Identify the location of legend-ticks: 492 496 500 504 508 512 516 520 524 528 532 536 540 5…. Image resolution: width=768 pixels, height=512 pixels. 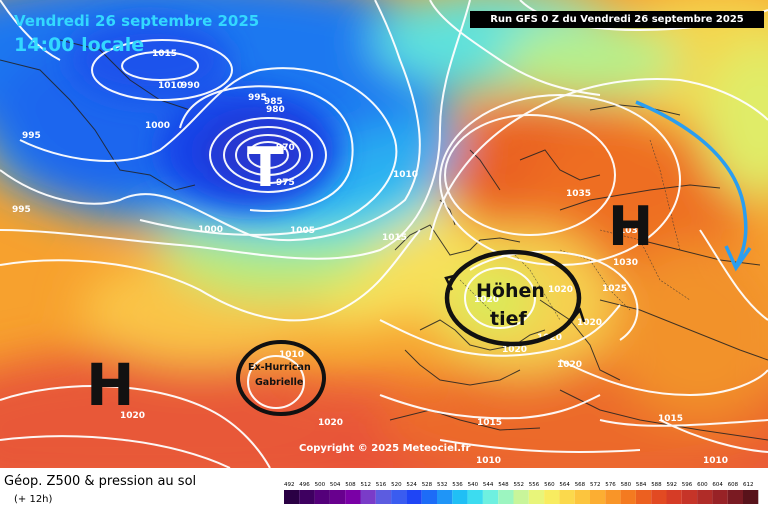
(519, 485).